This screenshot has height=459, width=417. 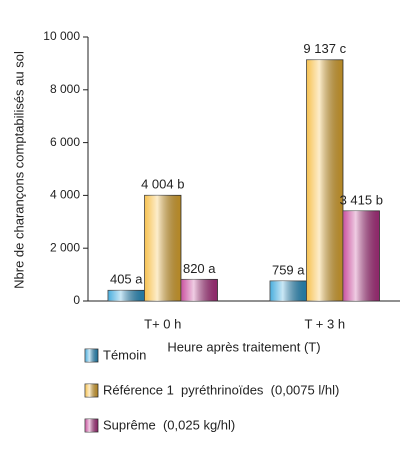 I want to click on value-label: 820 a, so click(x=199, y=268).